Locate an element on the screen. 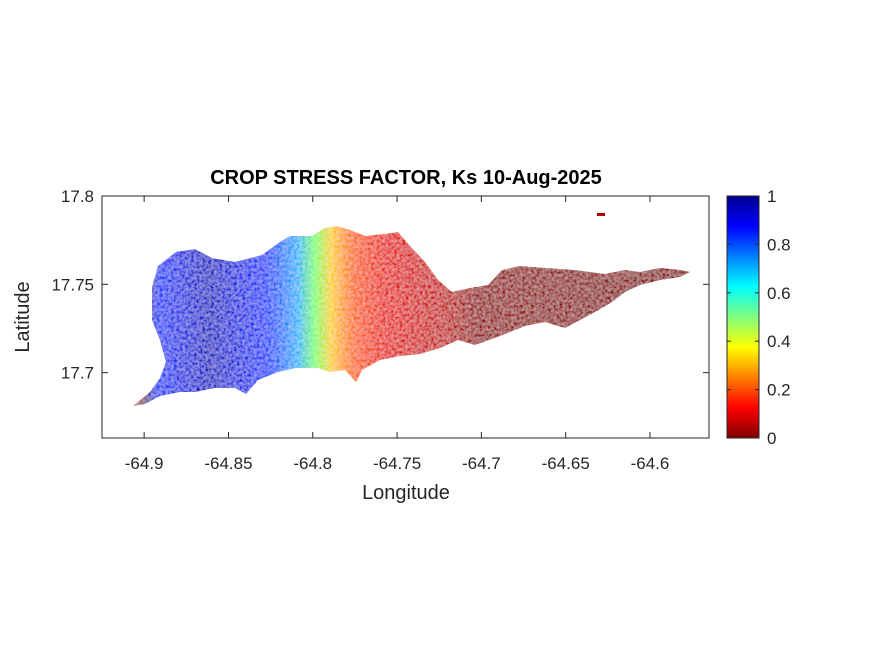 The width and height of the screenshot is (875, 656). x-tick-label: -64.8 is located at coordinates (312, 463).